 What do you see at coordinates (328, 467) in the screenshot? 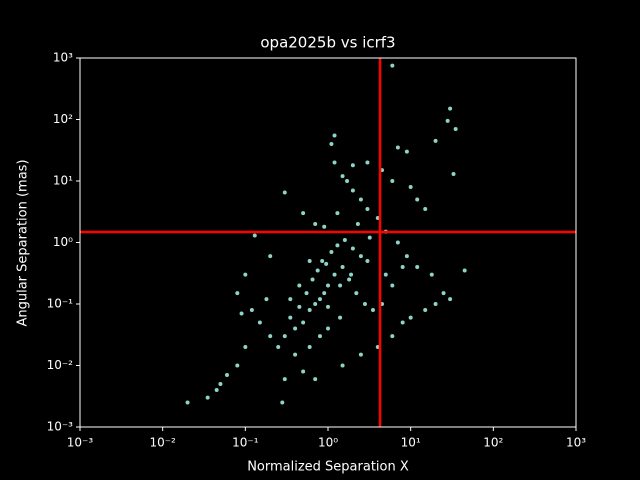
I see `x-axis-label: Normalized Separation X` at bounding box center [328, 467].